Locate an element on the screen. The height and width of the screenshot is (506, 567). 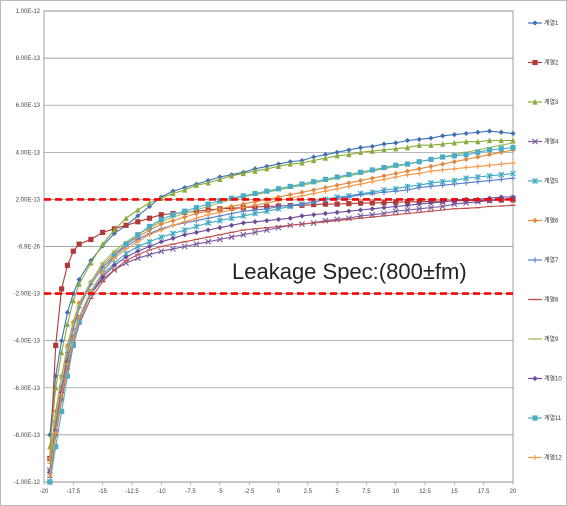
x-tick-label: 10 is located at coordinates (395, 492).